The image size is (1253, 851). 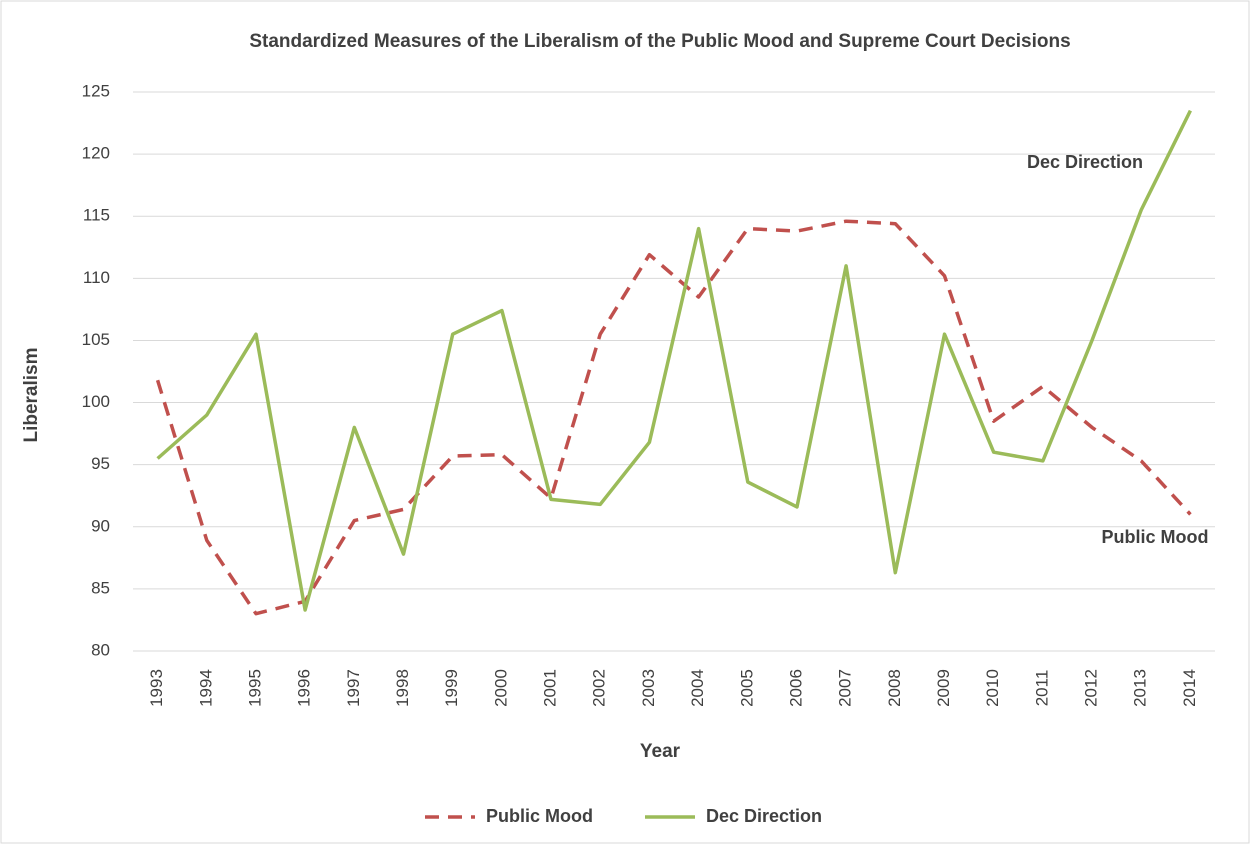 What do you see at coordinates (31, 394) in the screenshot?
I see `y-axis-label: Liberalism` at bounding box center [31, 394].